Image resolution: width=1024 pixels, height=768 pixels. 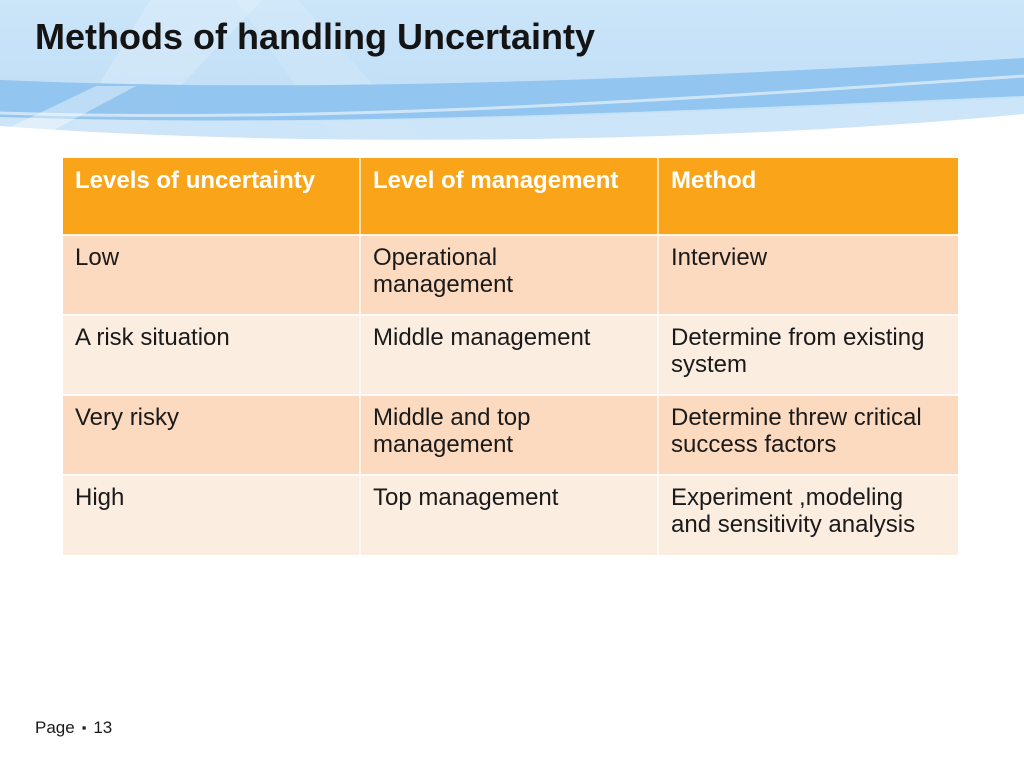 What do you see at coordinates (103, 727) in the screenshot?
I see `footer-page-number: 13` at bounding box center [103, 727].